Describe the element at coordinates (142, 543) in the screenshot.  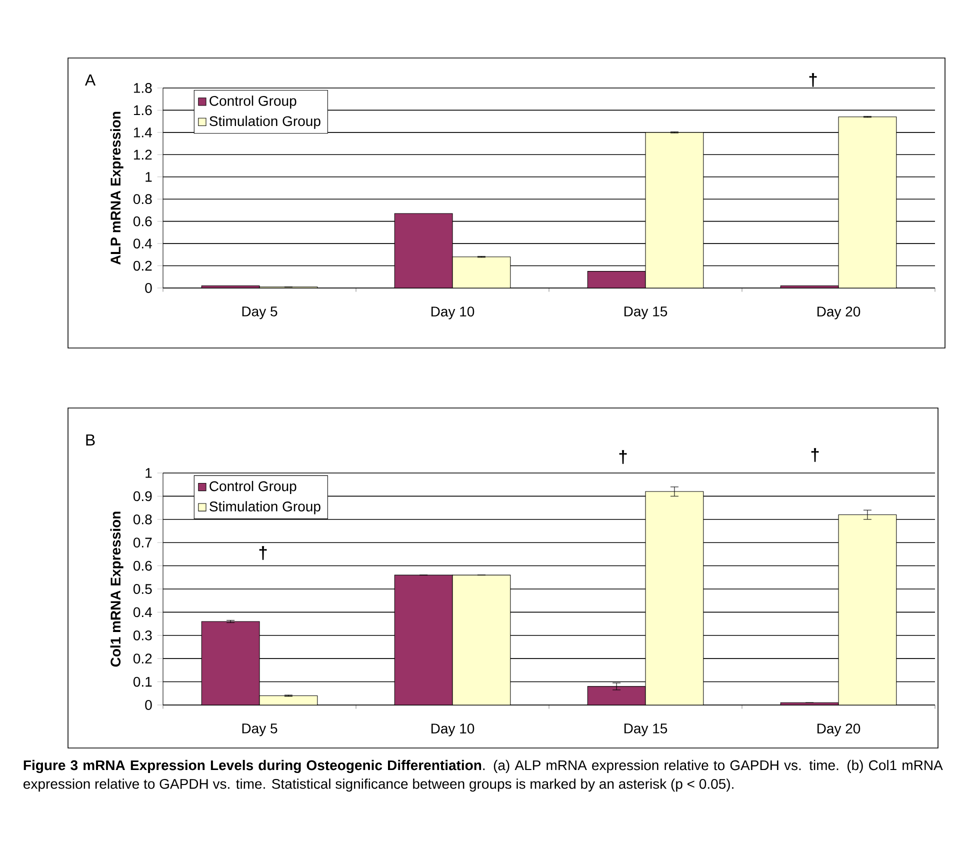
I see `y-tick-label: 0.7` at that location.